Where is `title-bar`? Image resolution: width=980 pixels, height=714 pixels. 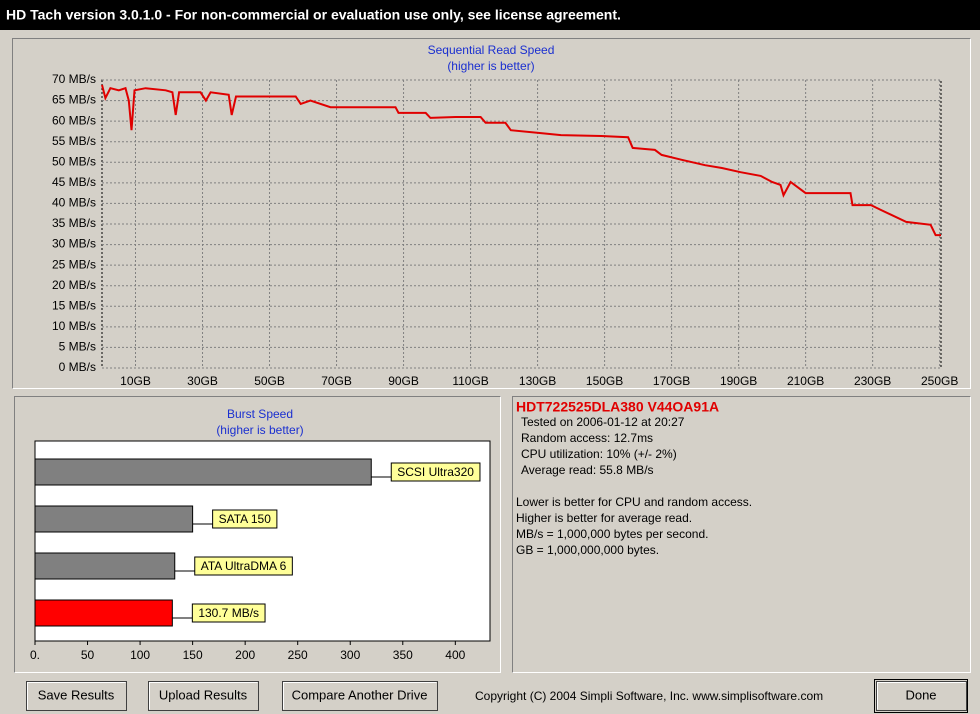 title-bar is located at coordinates (490, 15).